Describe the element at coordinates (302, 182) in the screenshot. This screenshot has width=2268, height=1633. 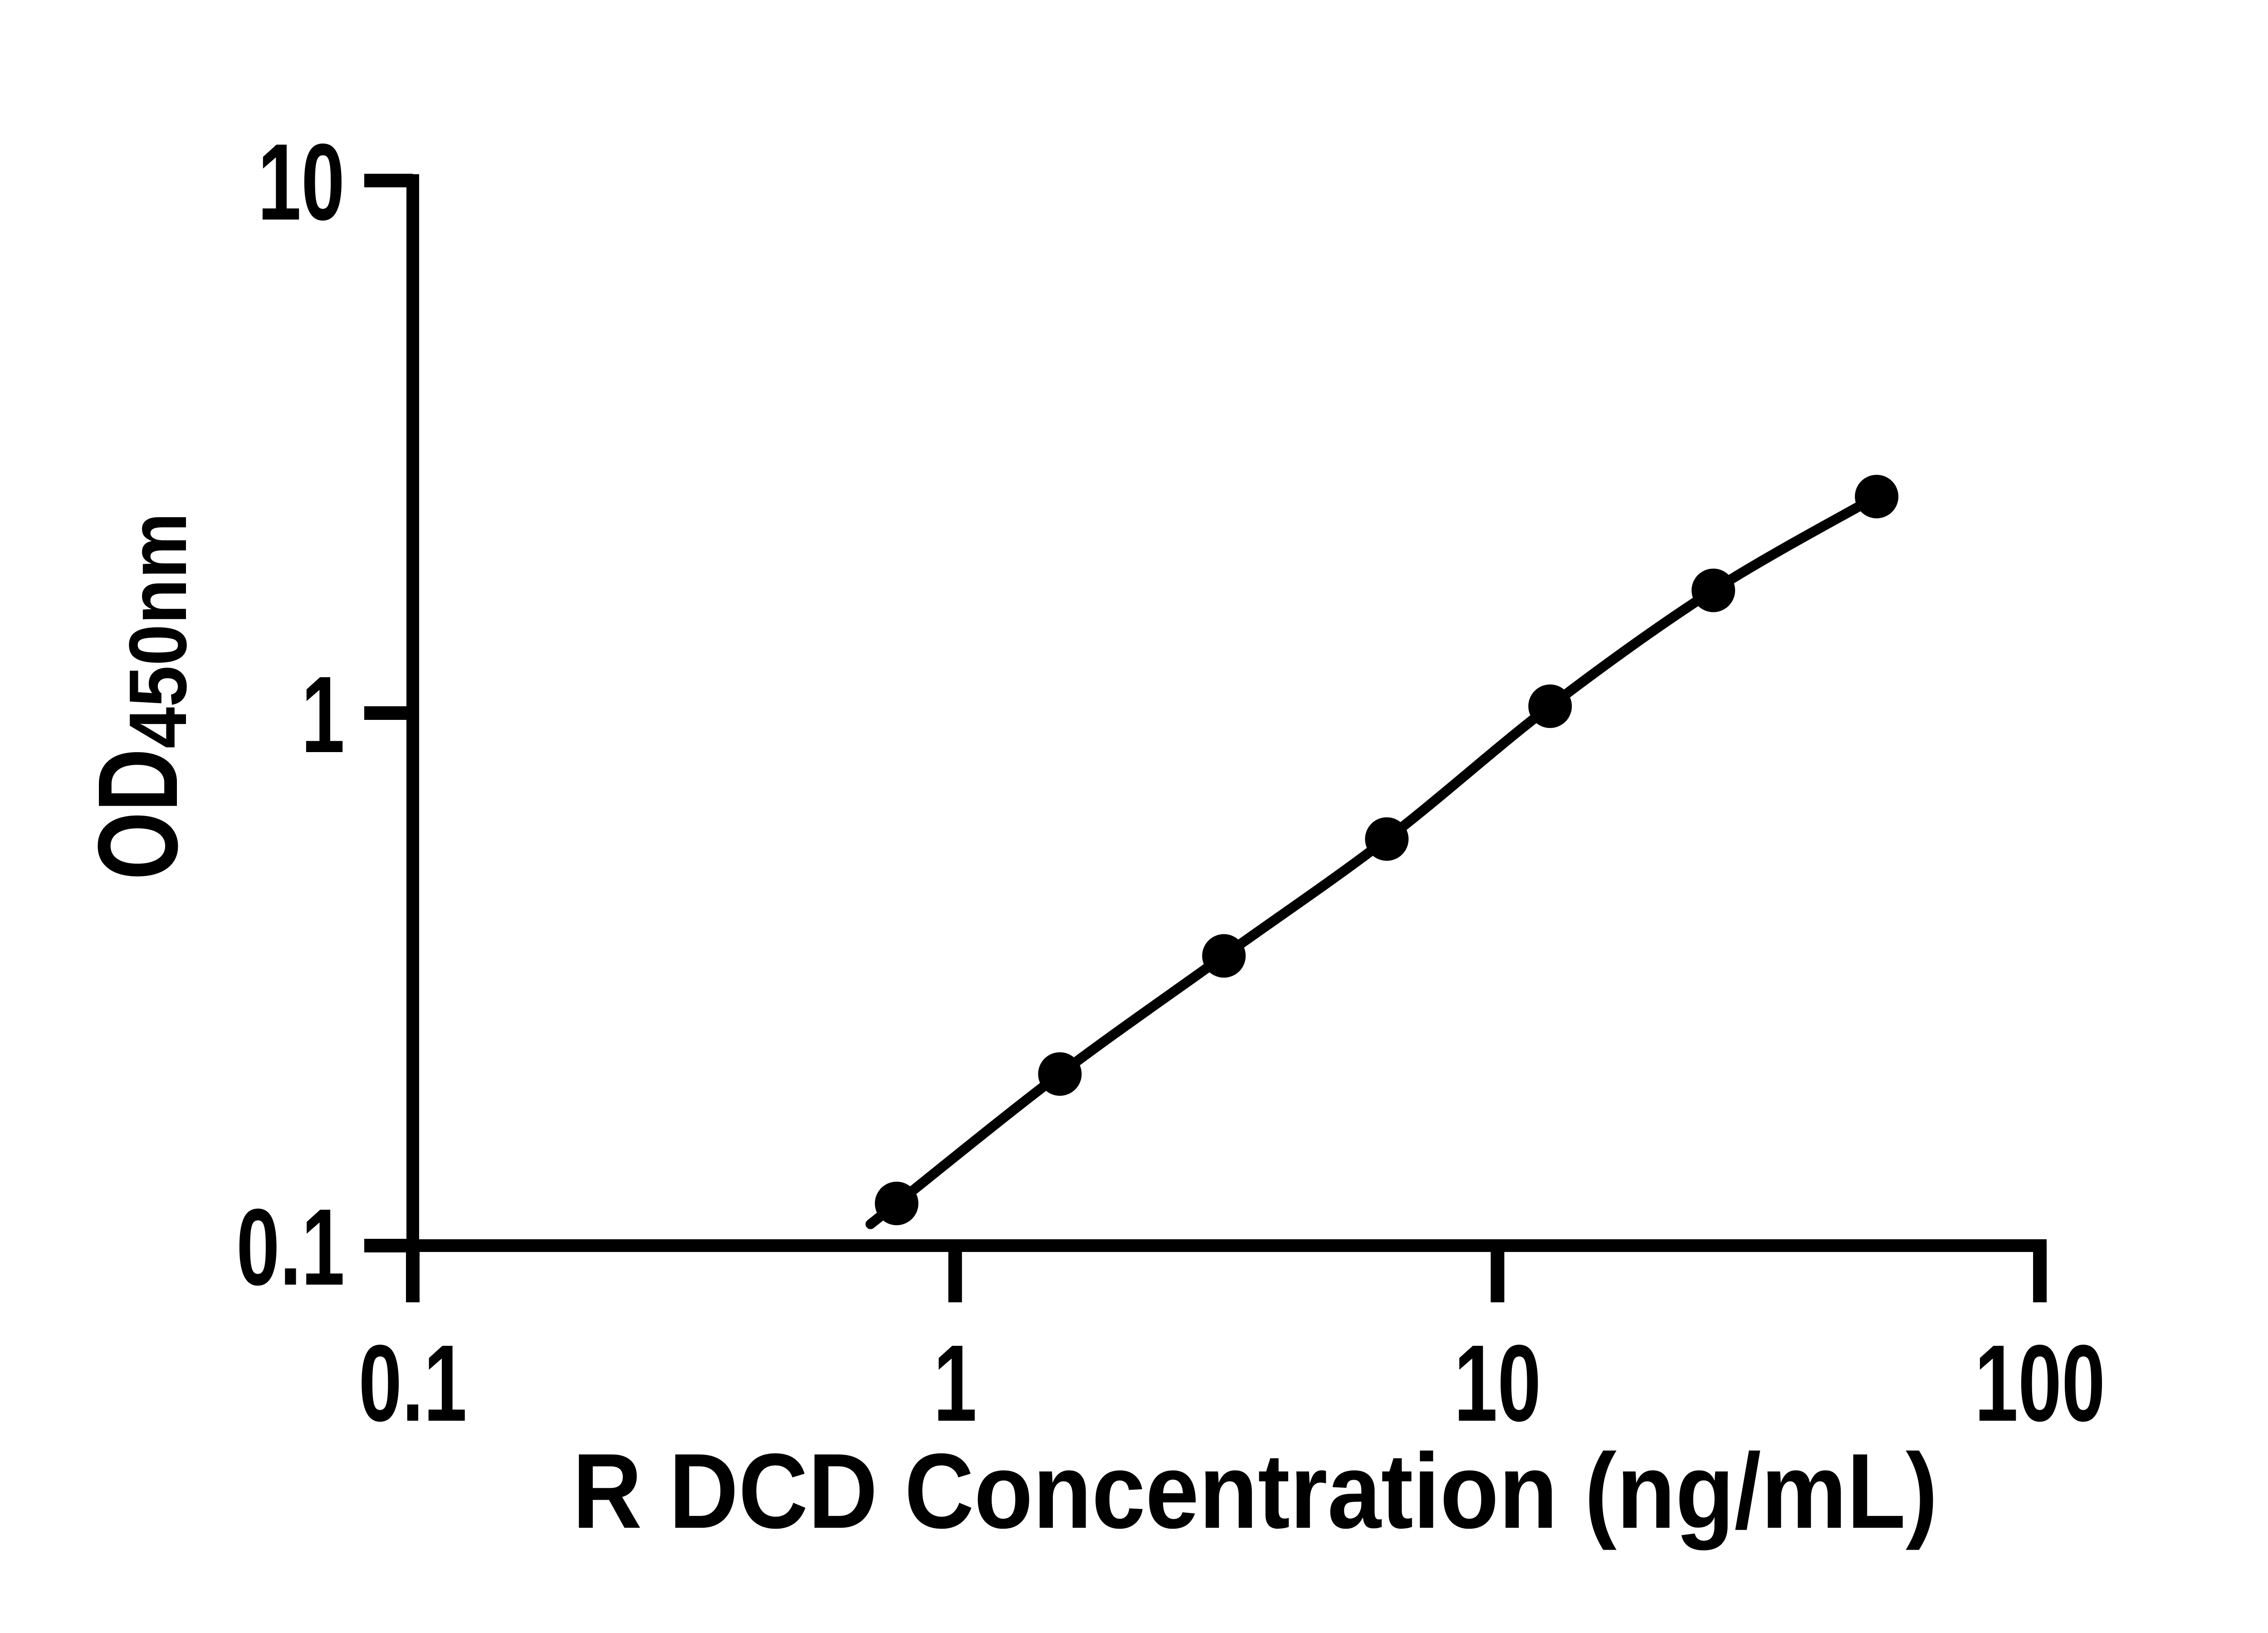
I see `y-tick-label-10: 10` at that location.